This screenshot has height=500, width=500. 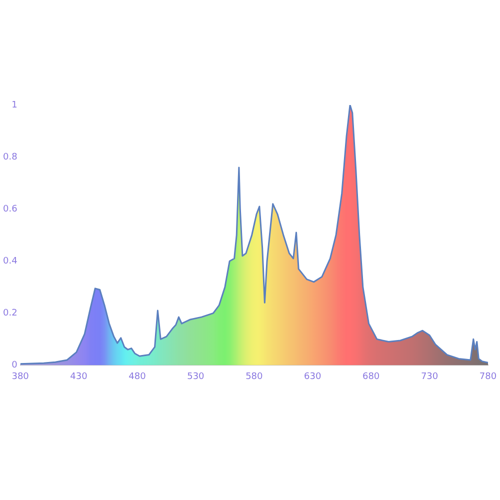 What do you see at coordinates (79, 377) in the screenshot?
I see `x-tick-label: 430` at bounding box center [79, 377].